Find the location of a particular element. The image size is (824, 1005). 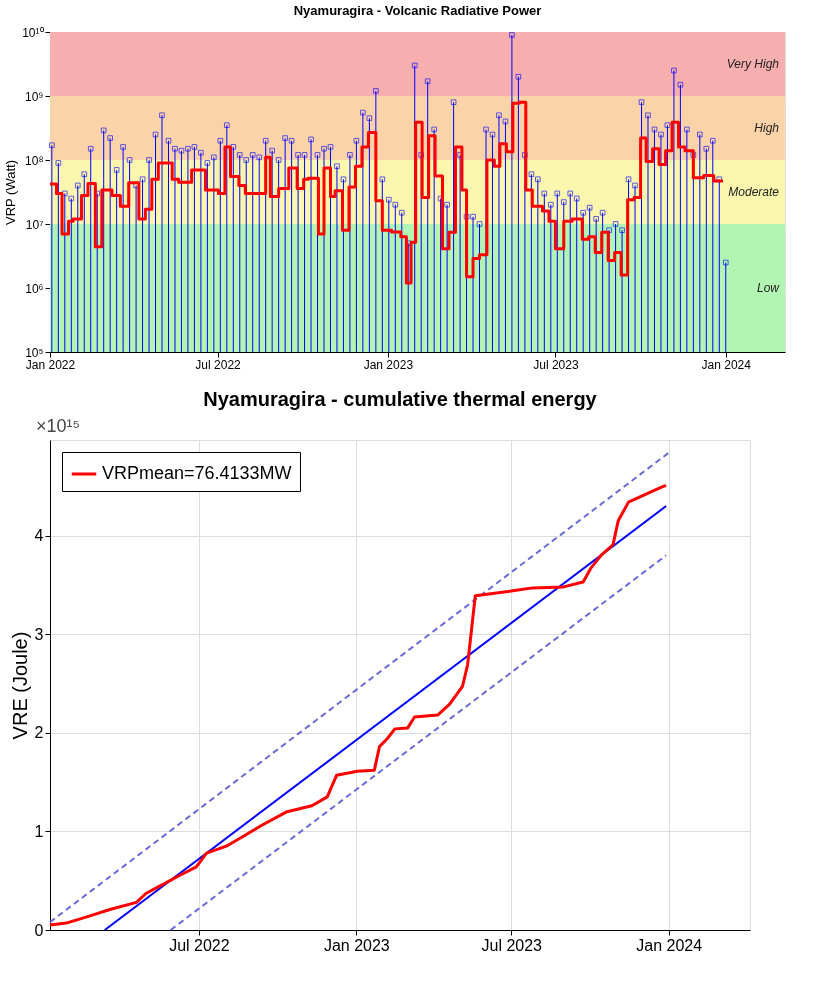

y-tick-label: 1 is located at coordinates (39, 831).